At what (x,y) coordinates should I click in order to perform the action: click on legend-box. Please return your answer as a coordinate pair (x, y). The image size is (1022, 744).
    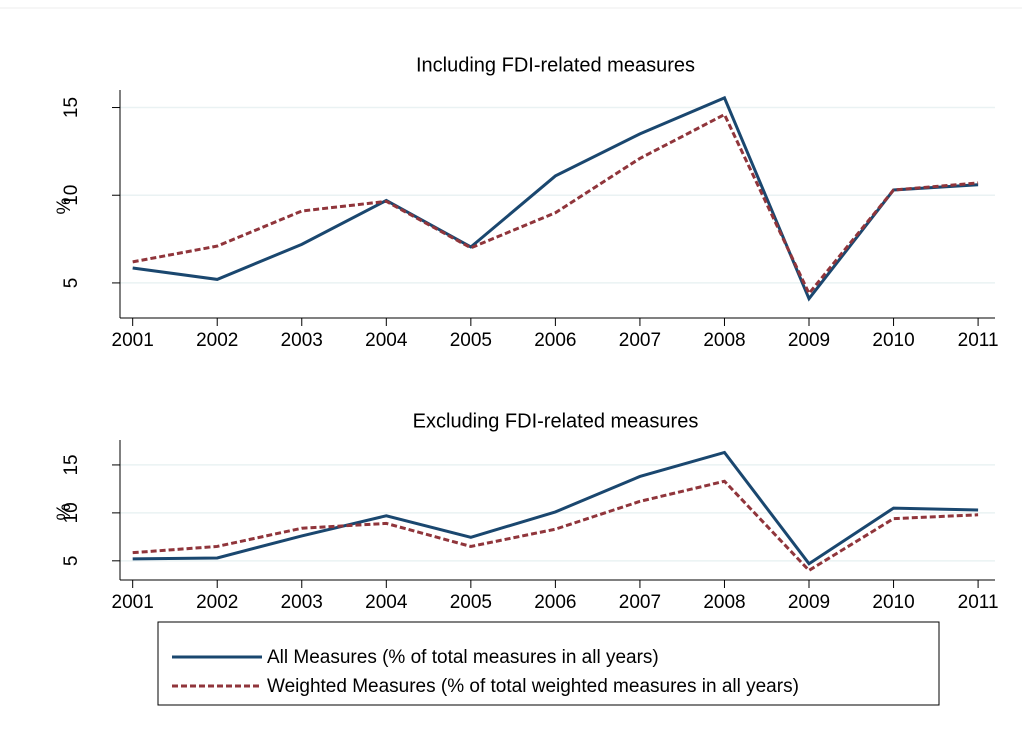
    Looking at the image, I should click on (548, 663).